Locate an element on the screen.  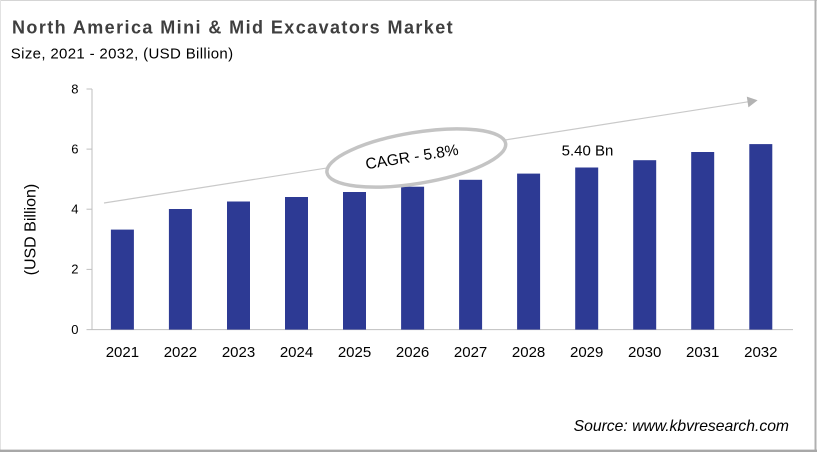
svg-text: 8 is located at coordinates (74, 88).